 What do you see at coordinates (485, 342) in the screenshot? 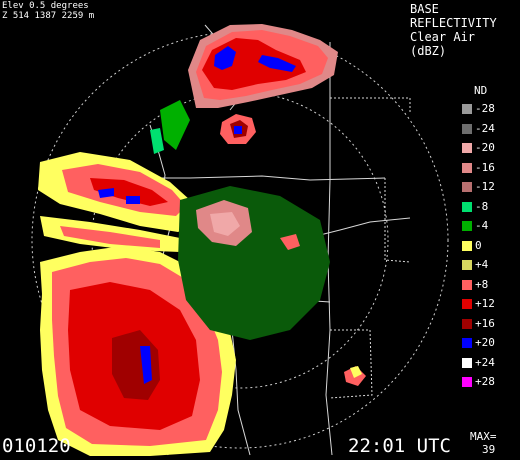
I see `legend-value: +20` at bounding box center [485, 342].